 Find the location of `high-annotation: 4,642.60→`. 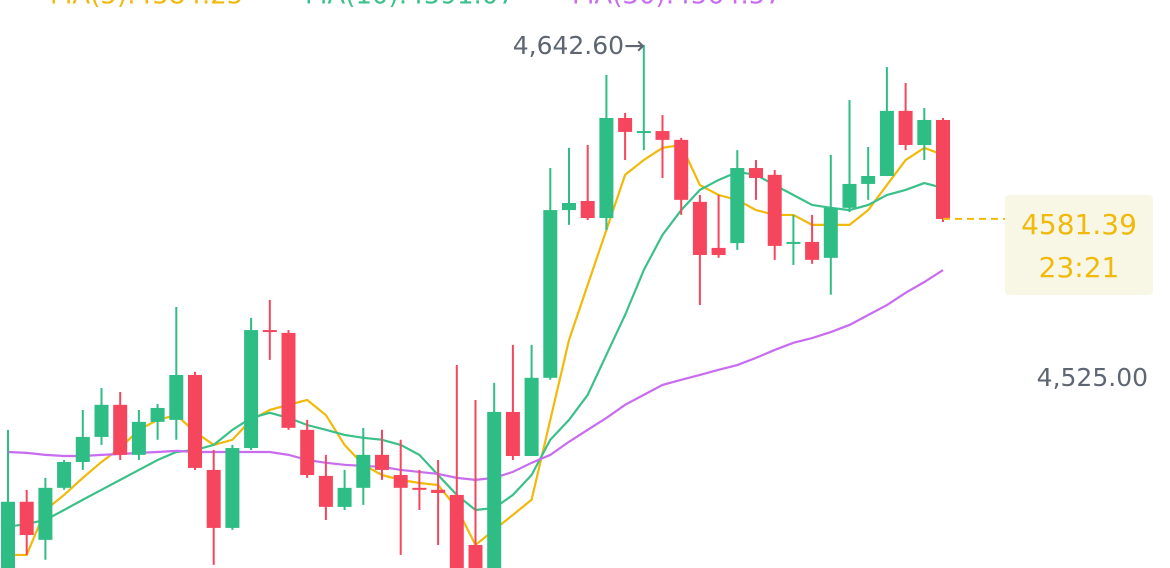

high-annotation: 4,642.60→ is located at coordinates (579, 45).